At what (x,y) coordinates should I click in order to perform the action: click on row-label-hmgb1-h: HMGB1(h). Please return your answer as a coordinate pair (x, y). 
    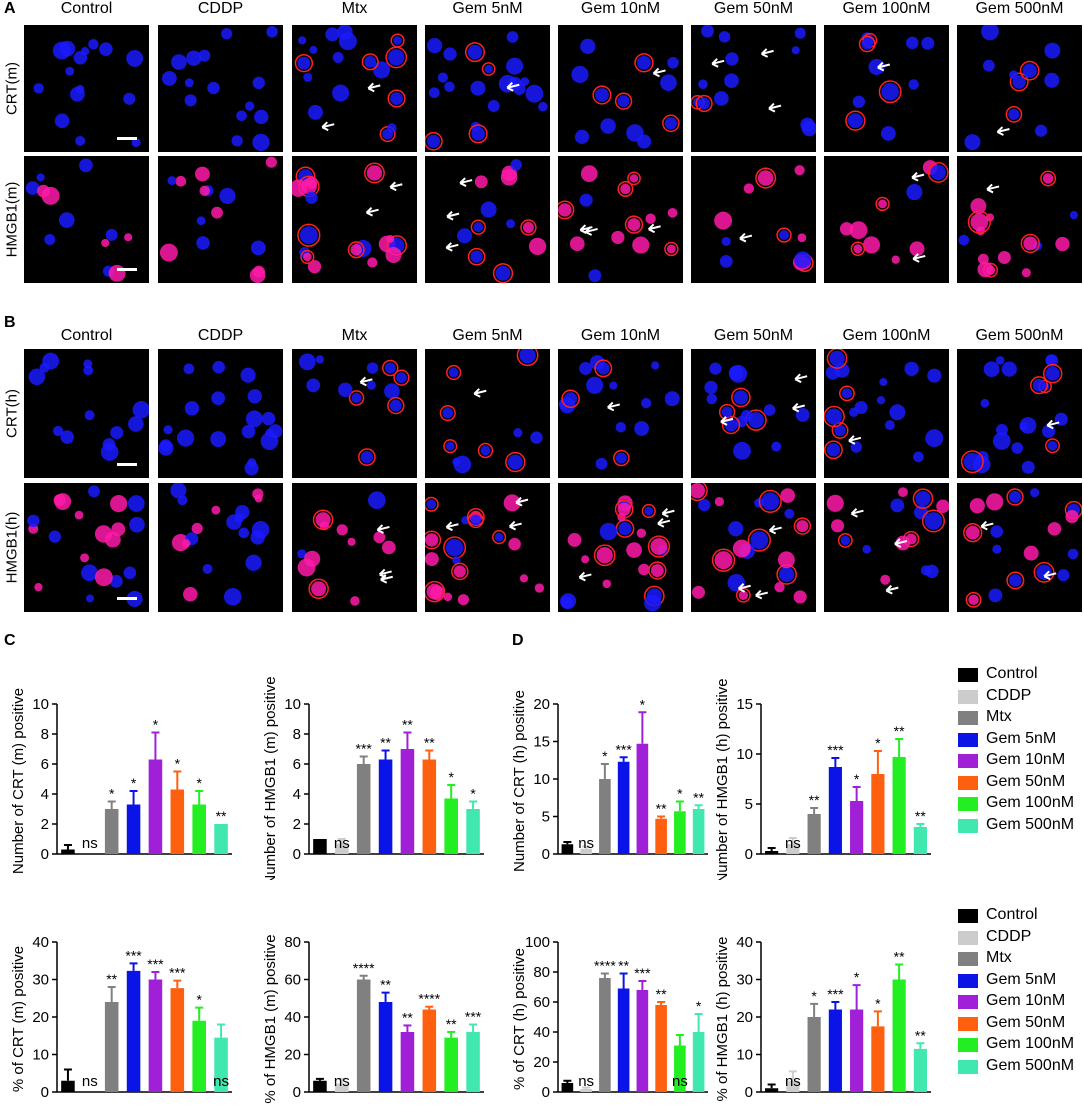
    Looking at the image, I should click on (12, 547).